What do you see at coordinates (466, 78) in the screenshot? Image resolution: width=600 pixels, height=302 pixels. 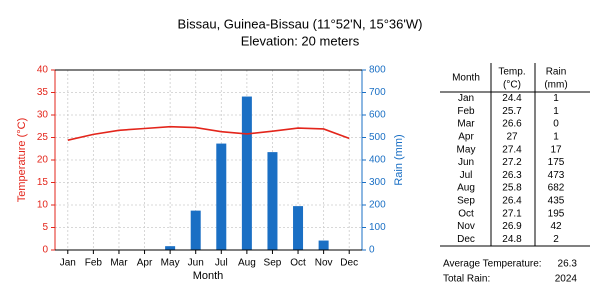 I see `table-header: Month` at bounding box center [466, 78].